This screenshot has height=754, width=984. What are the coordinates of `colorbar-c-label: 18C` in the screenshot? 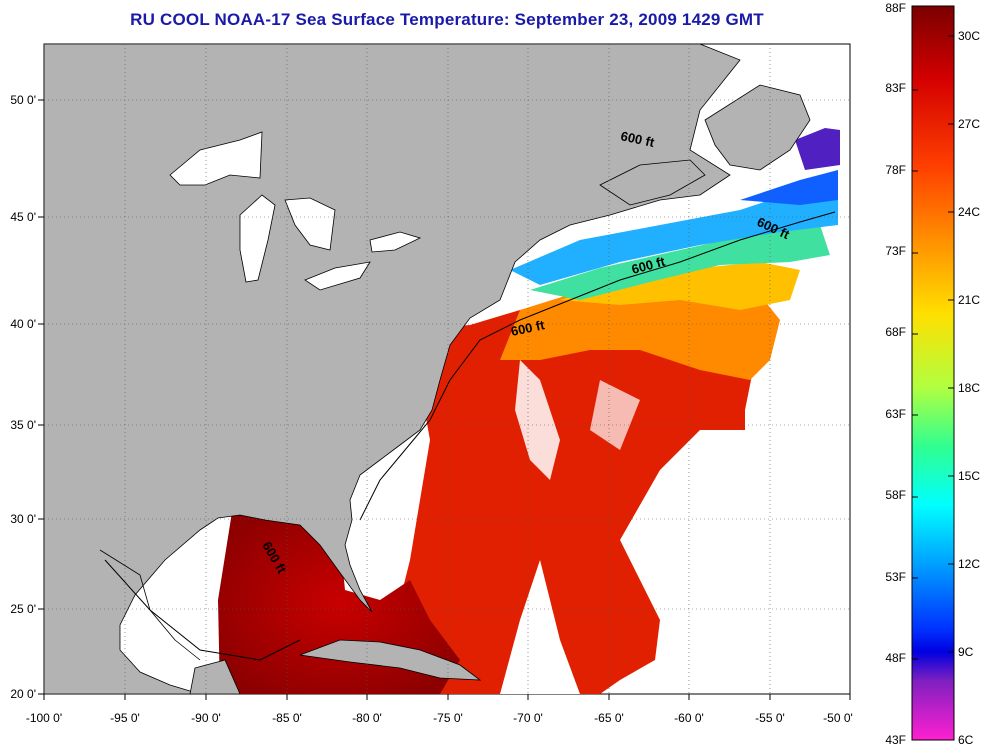 It's located at (969, 388).